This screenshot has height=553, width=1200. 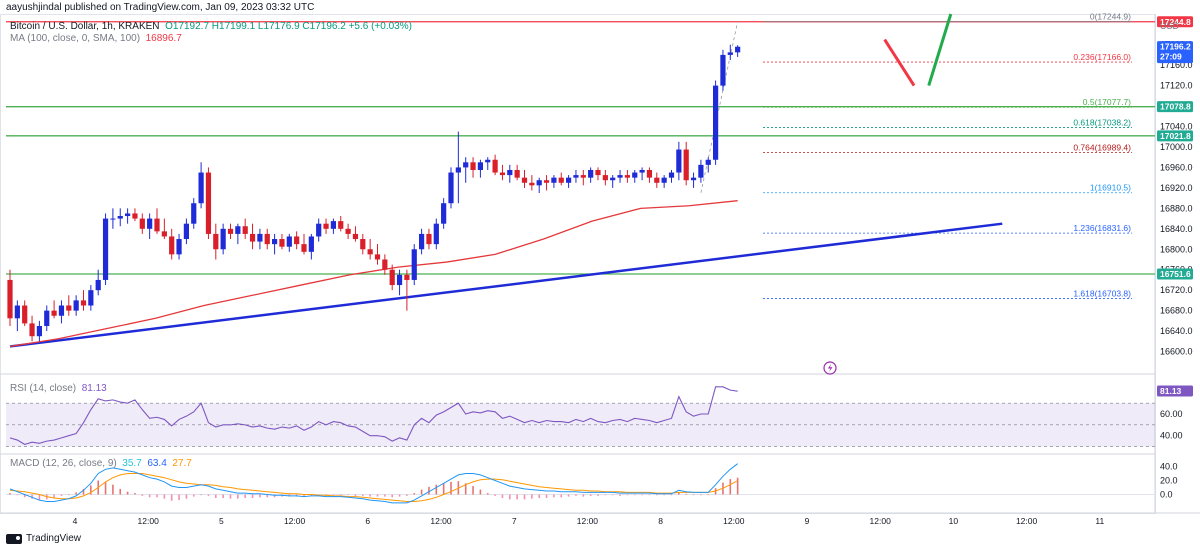 I want to click on macd-tick-label: 0.0, so click(x=1166, y=495).